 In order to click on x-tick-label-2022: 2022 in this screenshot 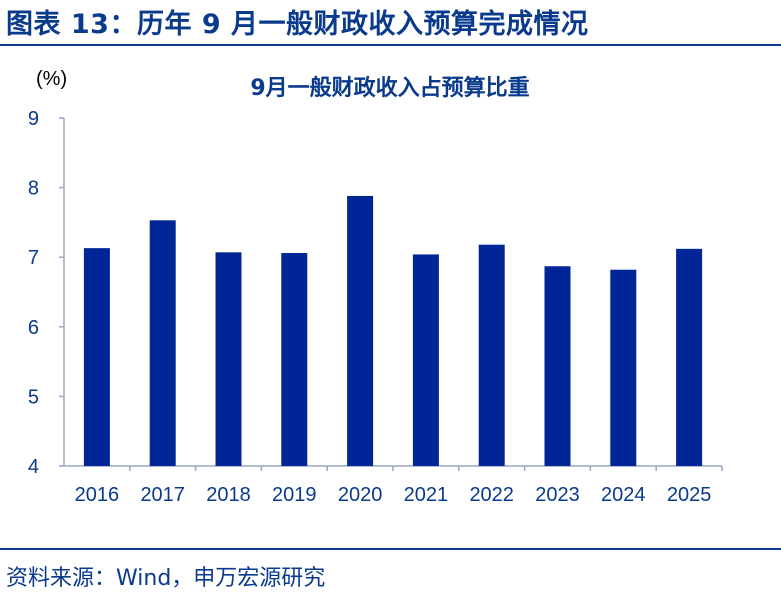, I will do `click(491, 495)`.